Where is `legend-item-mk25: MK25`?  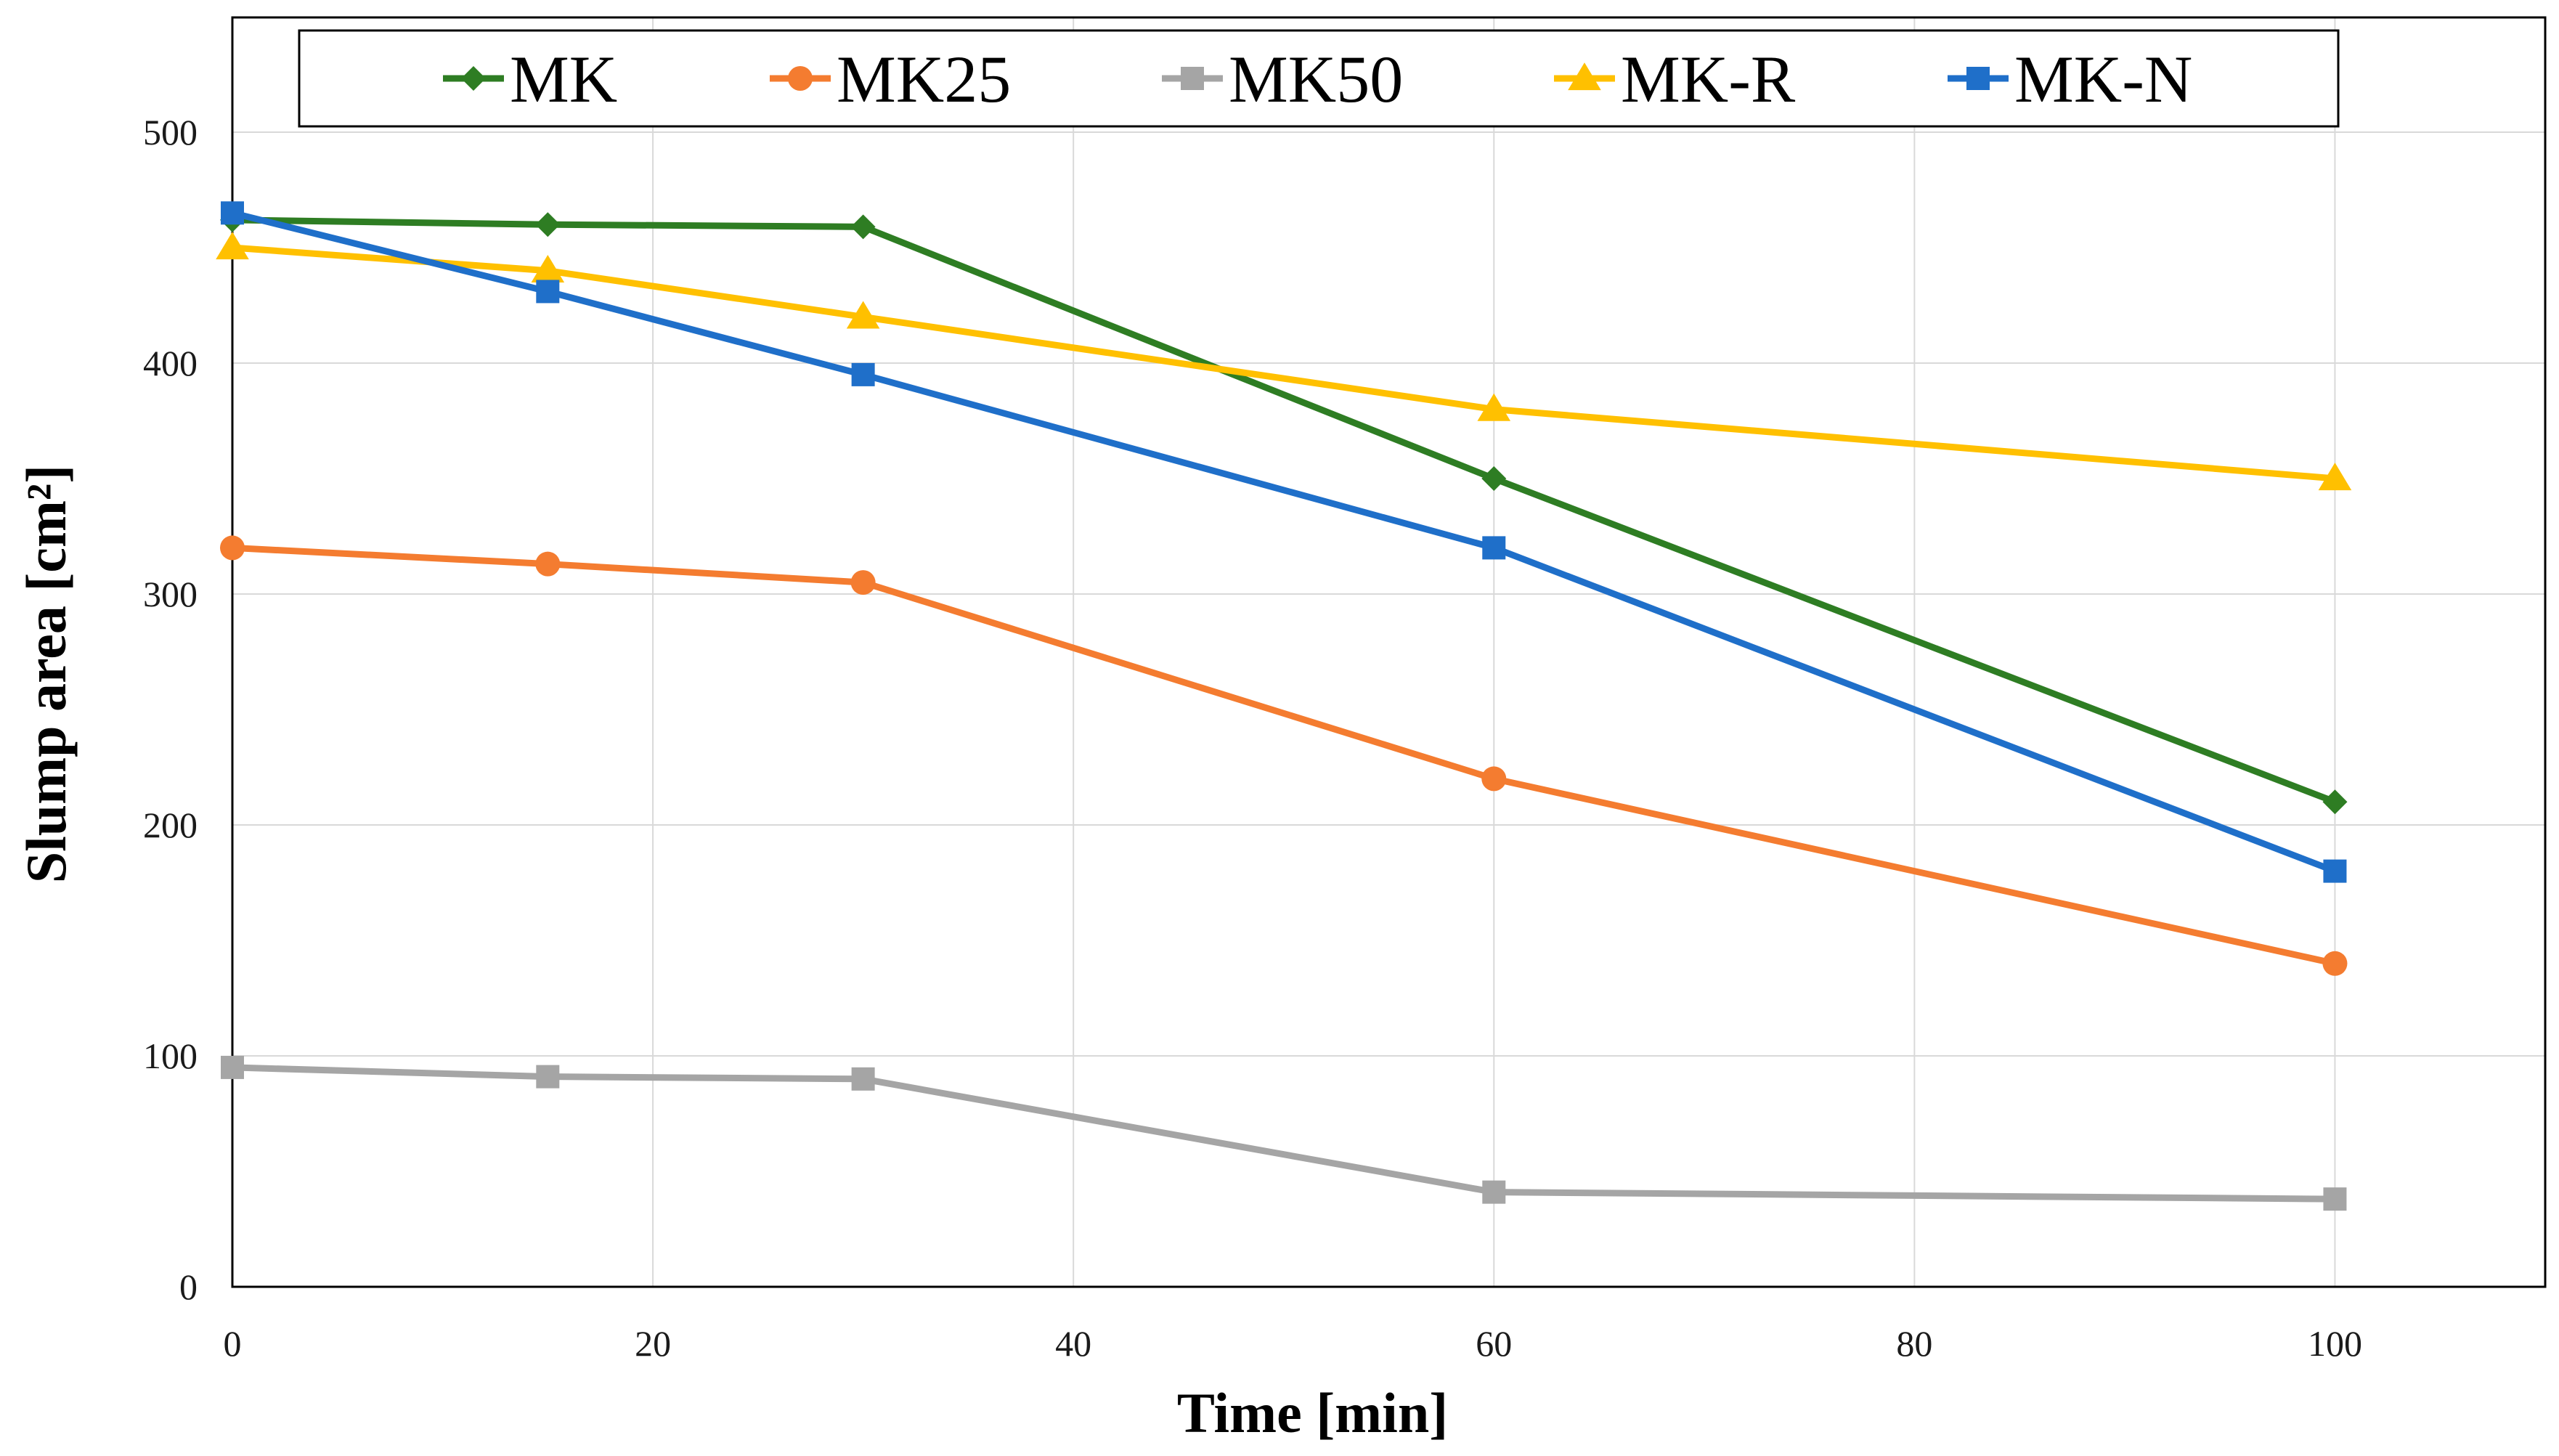 legend-item-mk25: MK25 is located at coordinates (890, 79).